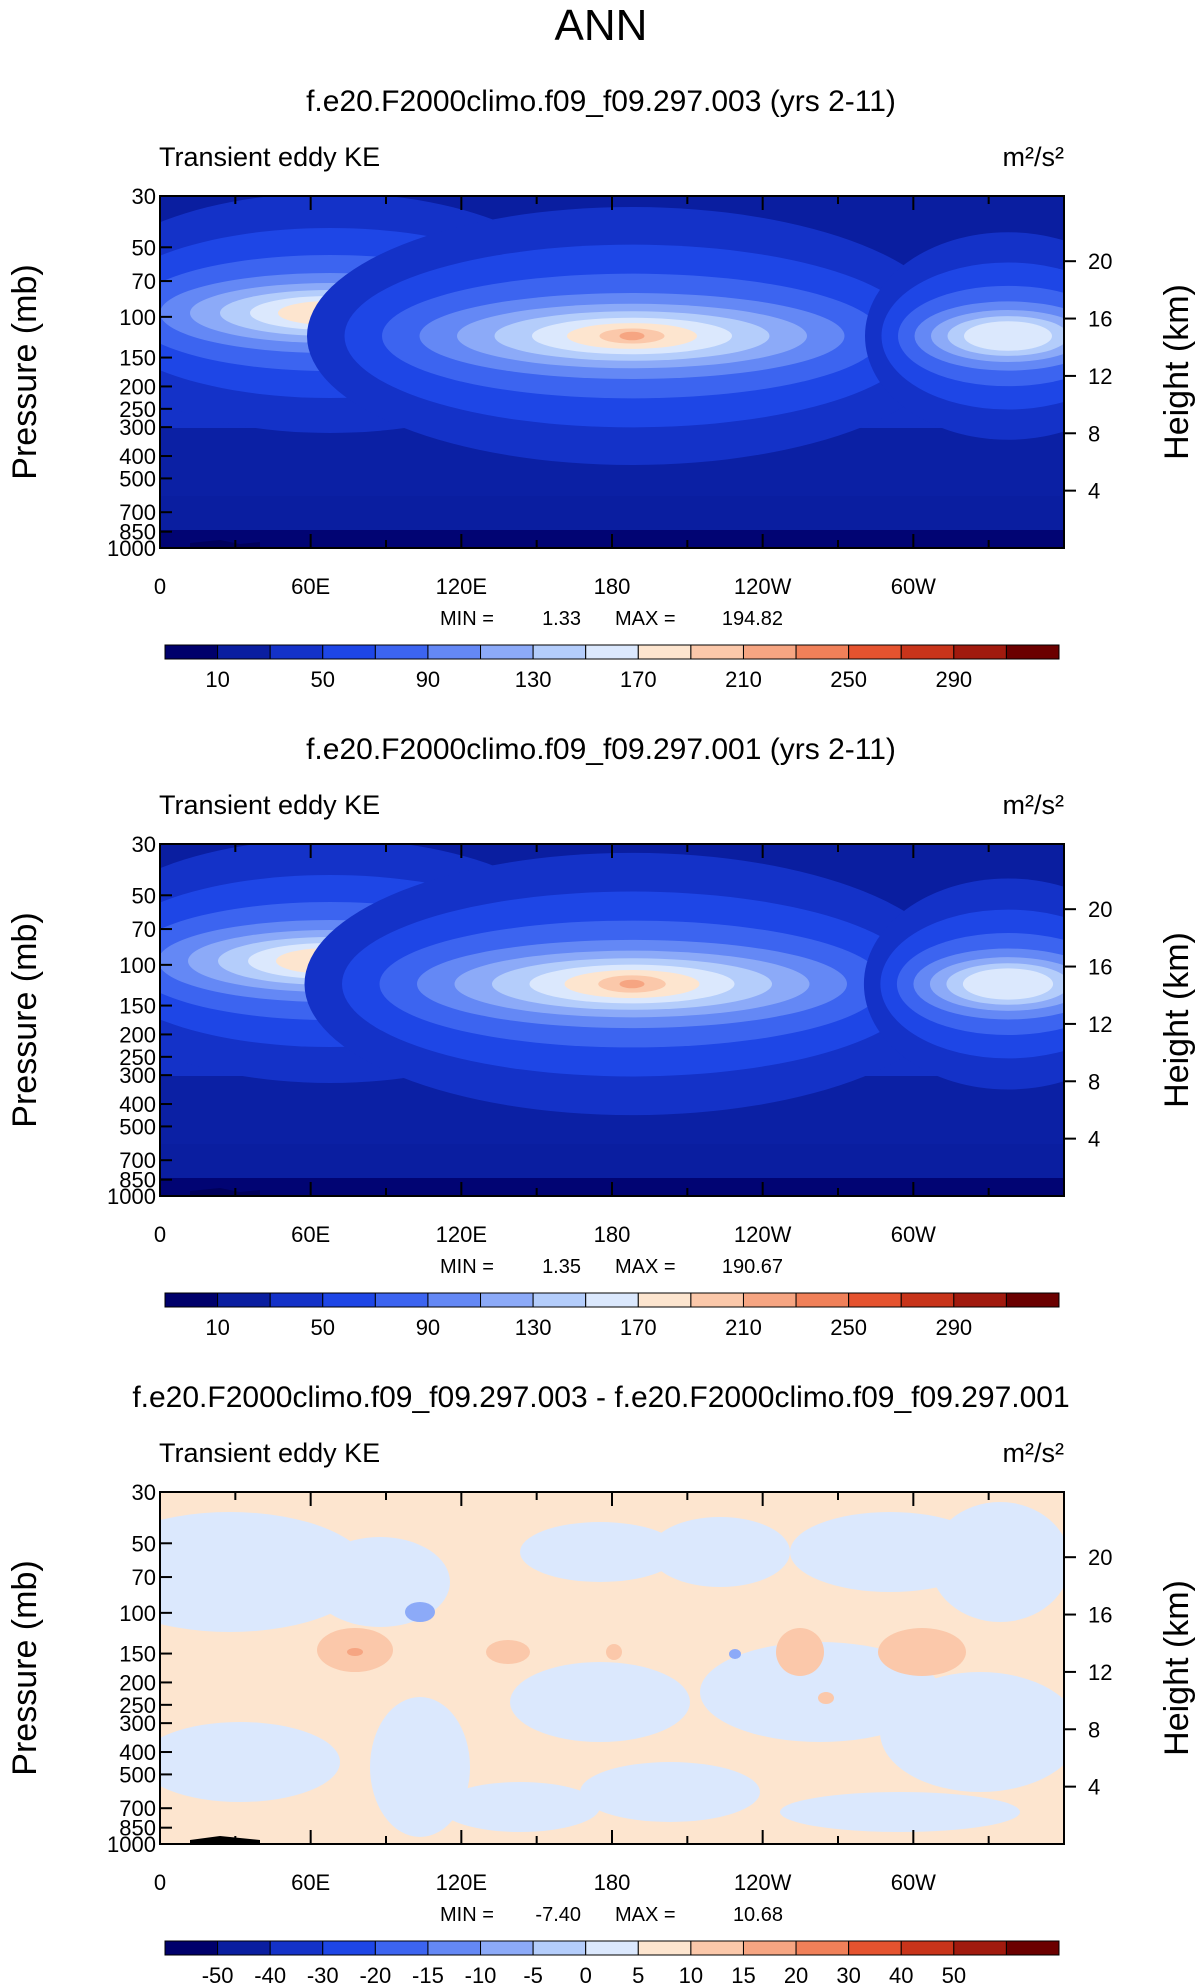  Describe the element at coordinates (25, 371) in the screenshot. I see `panel-1-y-axis-label: Pressure (mb)` at that location.